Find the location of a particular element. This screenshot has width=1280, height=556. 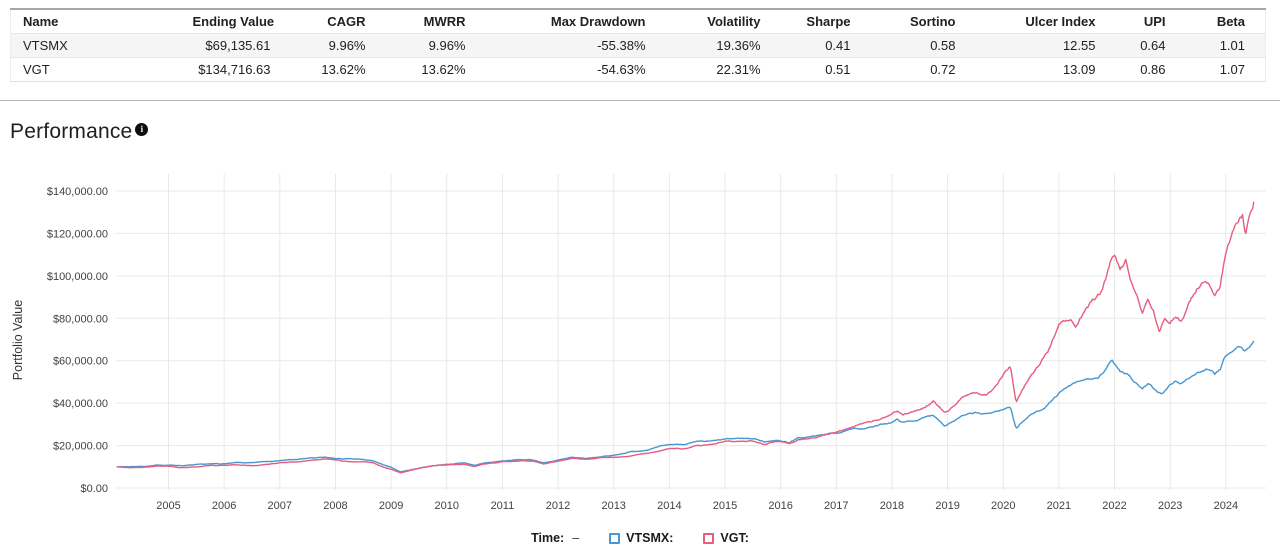

cell-vgt-max-drawdown: -54.63% is located at coordinates (621, 69).